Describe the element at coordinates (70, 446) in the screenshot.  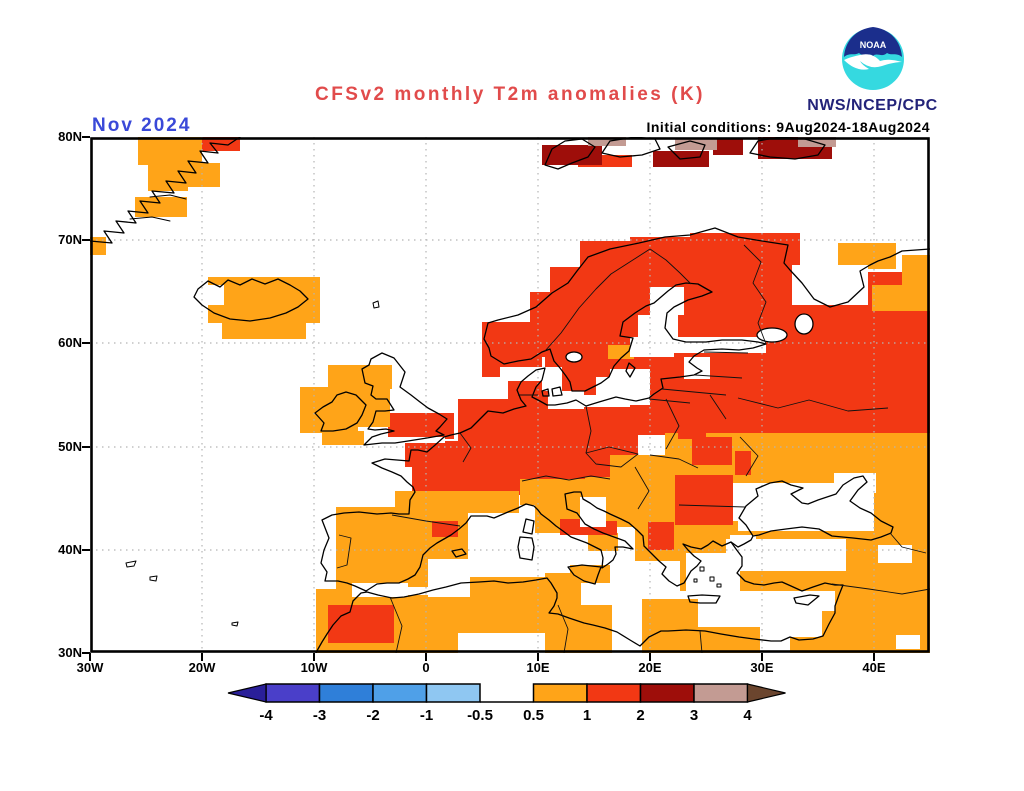
I see `lat-label-50N: 50N` at that location.